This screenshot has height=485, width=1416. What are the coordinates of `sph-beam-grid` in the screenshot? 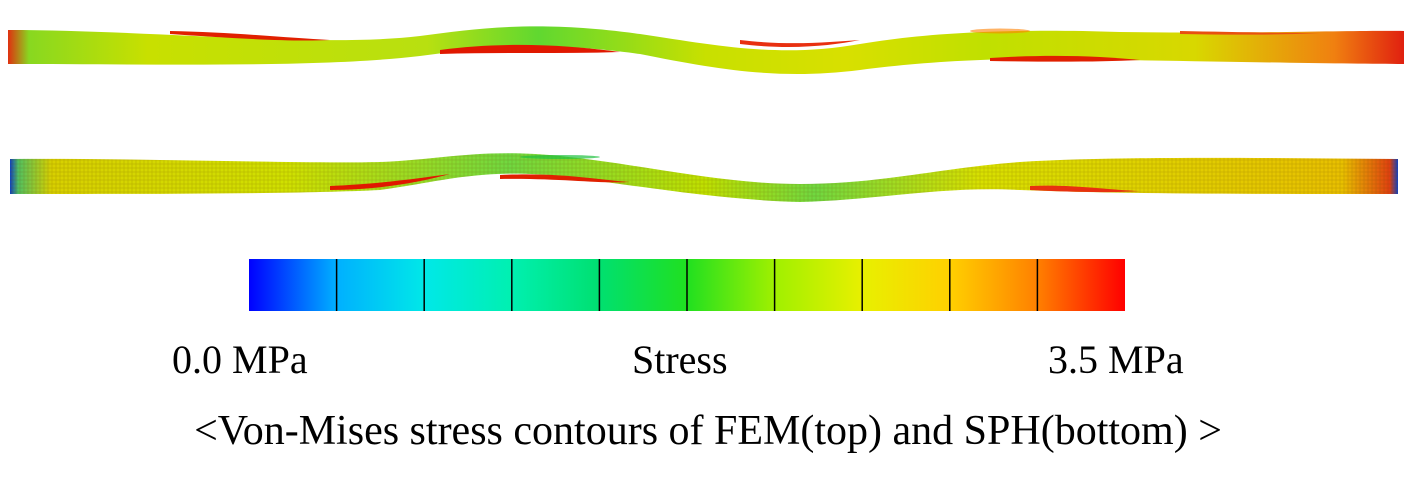 It's located at (704, 177).